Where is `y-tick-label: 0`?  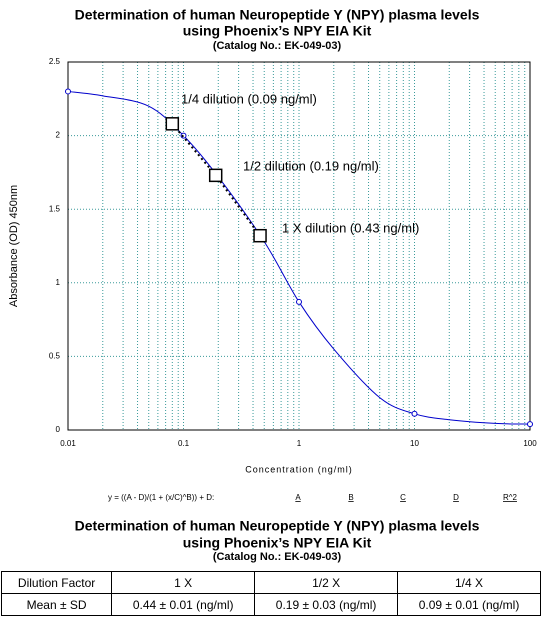 y-tick-label: 0 is located at coordinates (58, 429).